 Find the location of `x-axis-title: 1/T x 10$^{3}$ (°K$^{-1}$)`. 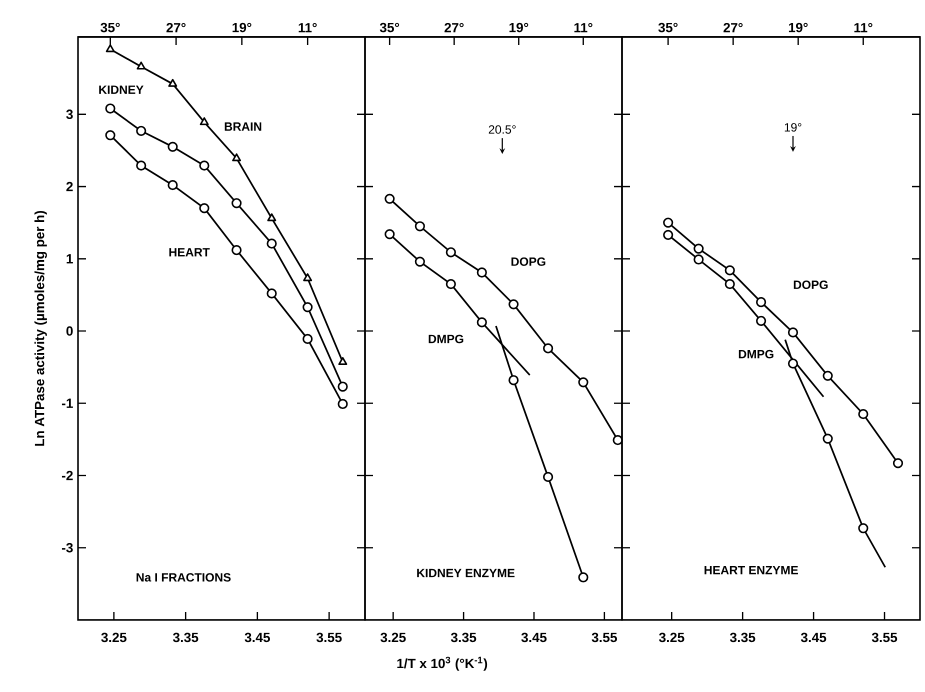

x-axis-title: 1/T x 10$^{3}$ (°K$^{-1}$) is located at coordinates (442, 663).